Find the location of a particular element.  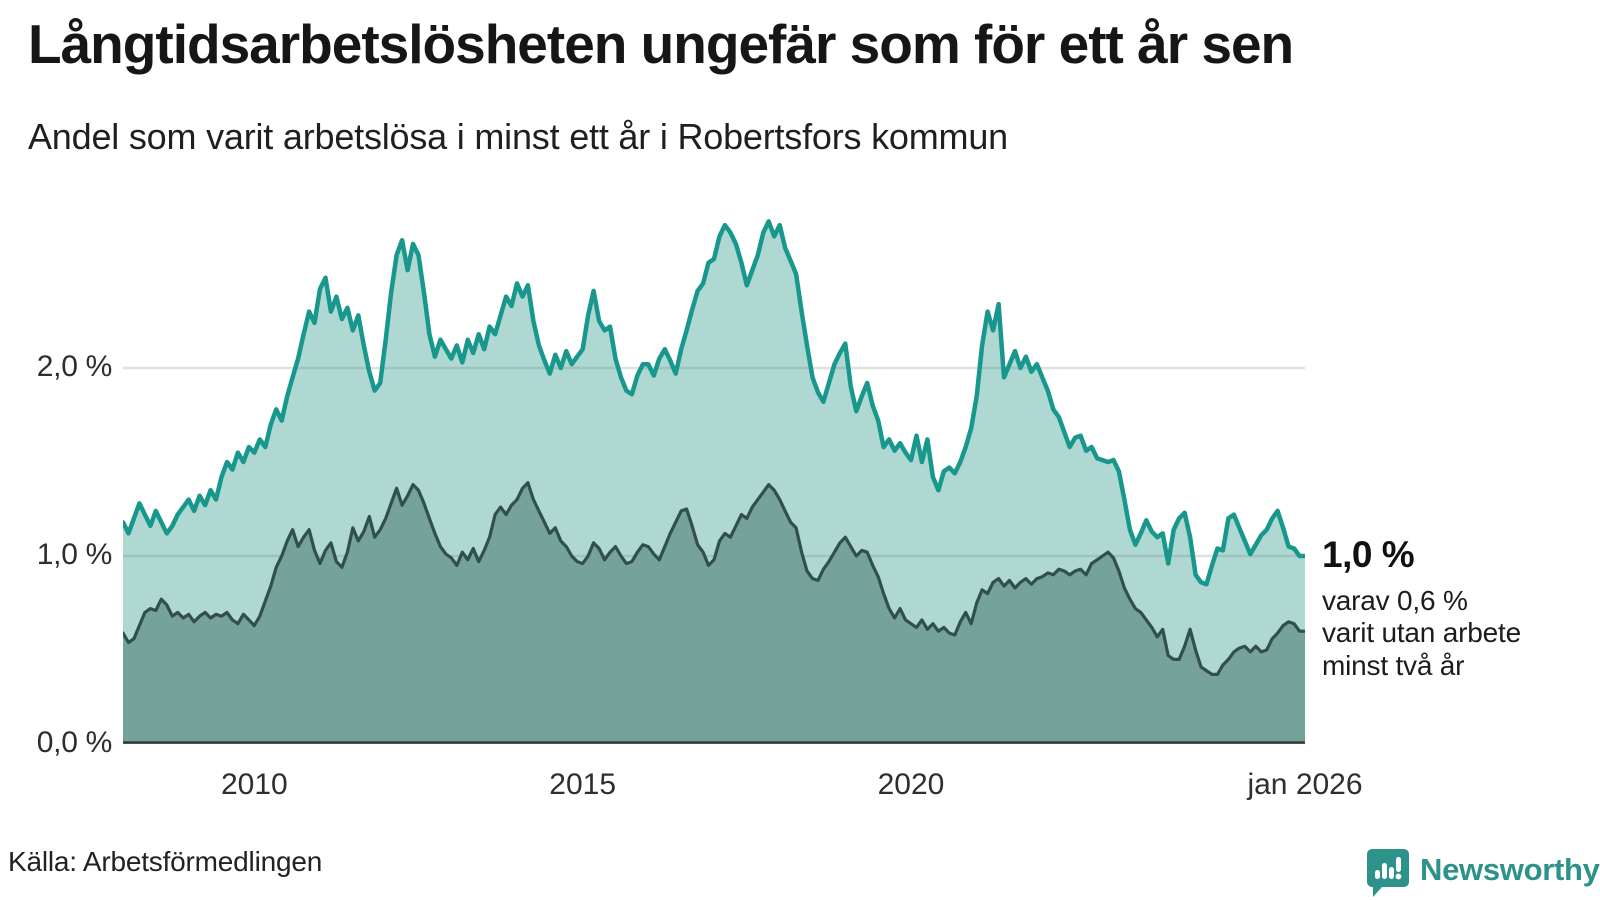

x-tick-jan 2026: jan 2026 is located at coordinates (1305, 784).